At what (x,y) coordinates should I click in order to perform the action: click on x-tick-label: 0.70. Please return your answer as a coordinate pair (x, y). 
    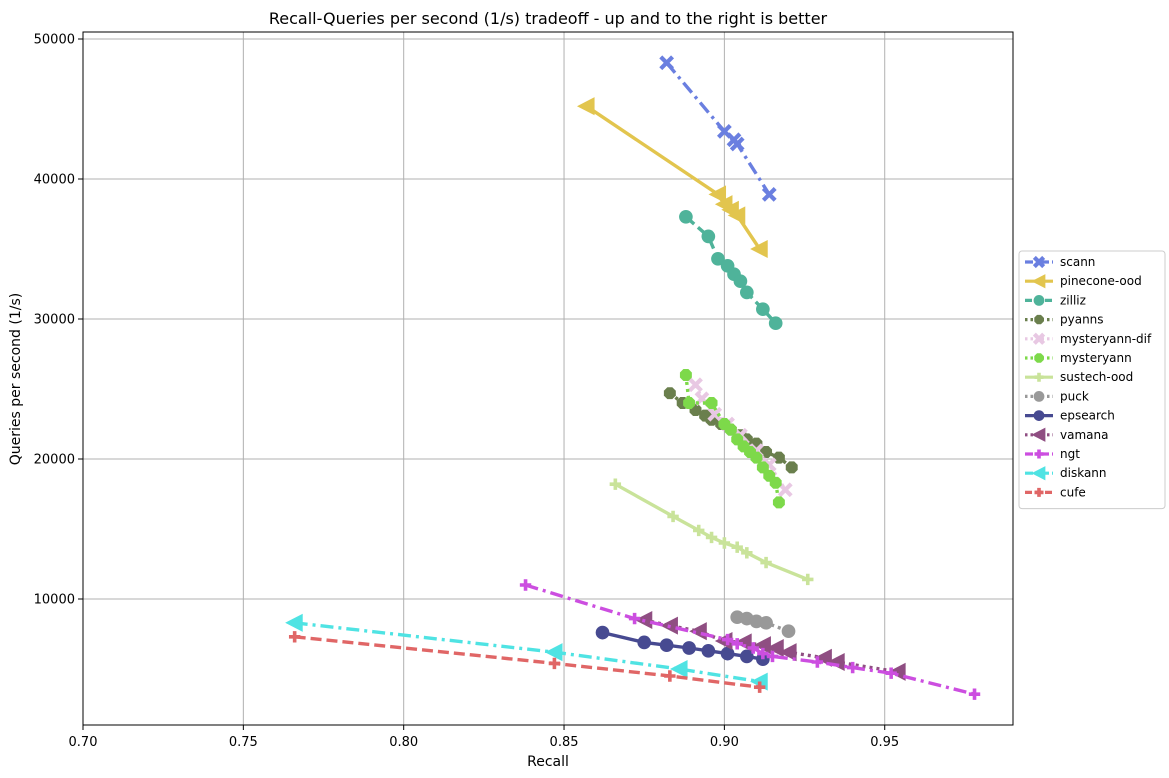
    Looking at the image, I should click on (83, 742).